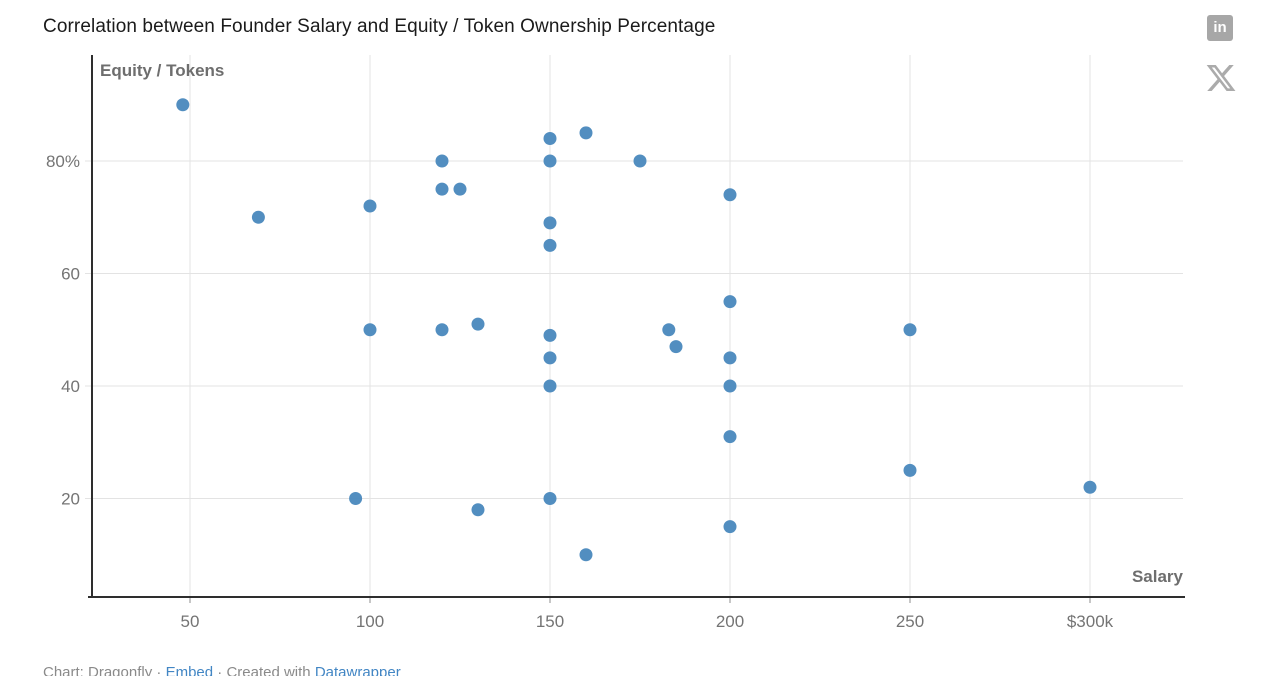 The image size is (1268, 676). I want to click on y-tick-label: 80%, so click(63, 161).